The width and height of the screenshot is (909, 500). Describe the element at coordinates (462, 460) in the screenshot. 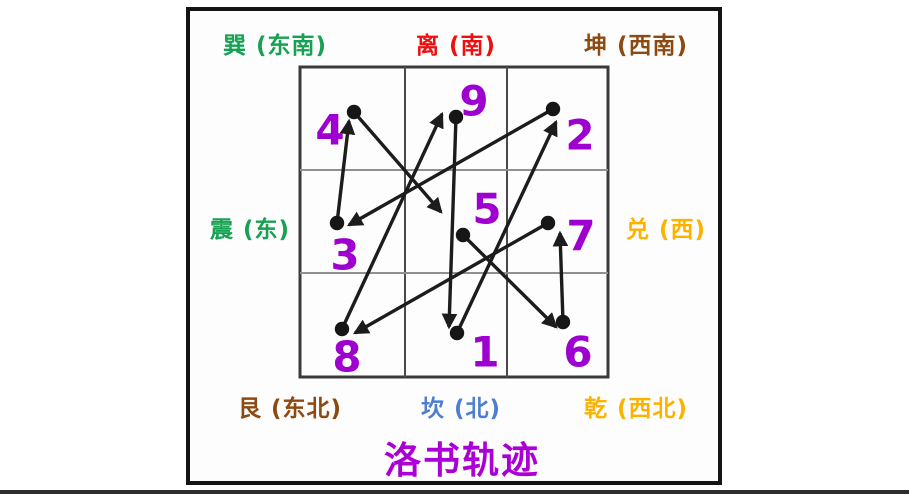

I see `diagram-title: 洛书轨迹` at that location.